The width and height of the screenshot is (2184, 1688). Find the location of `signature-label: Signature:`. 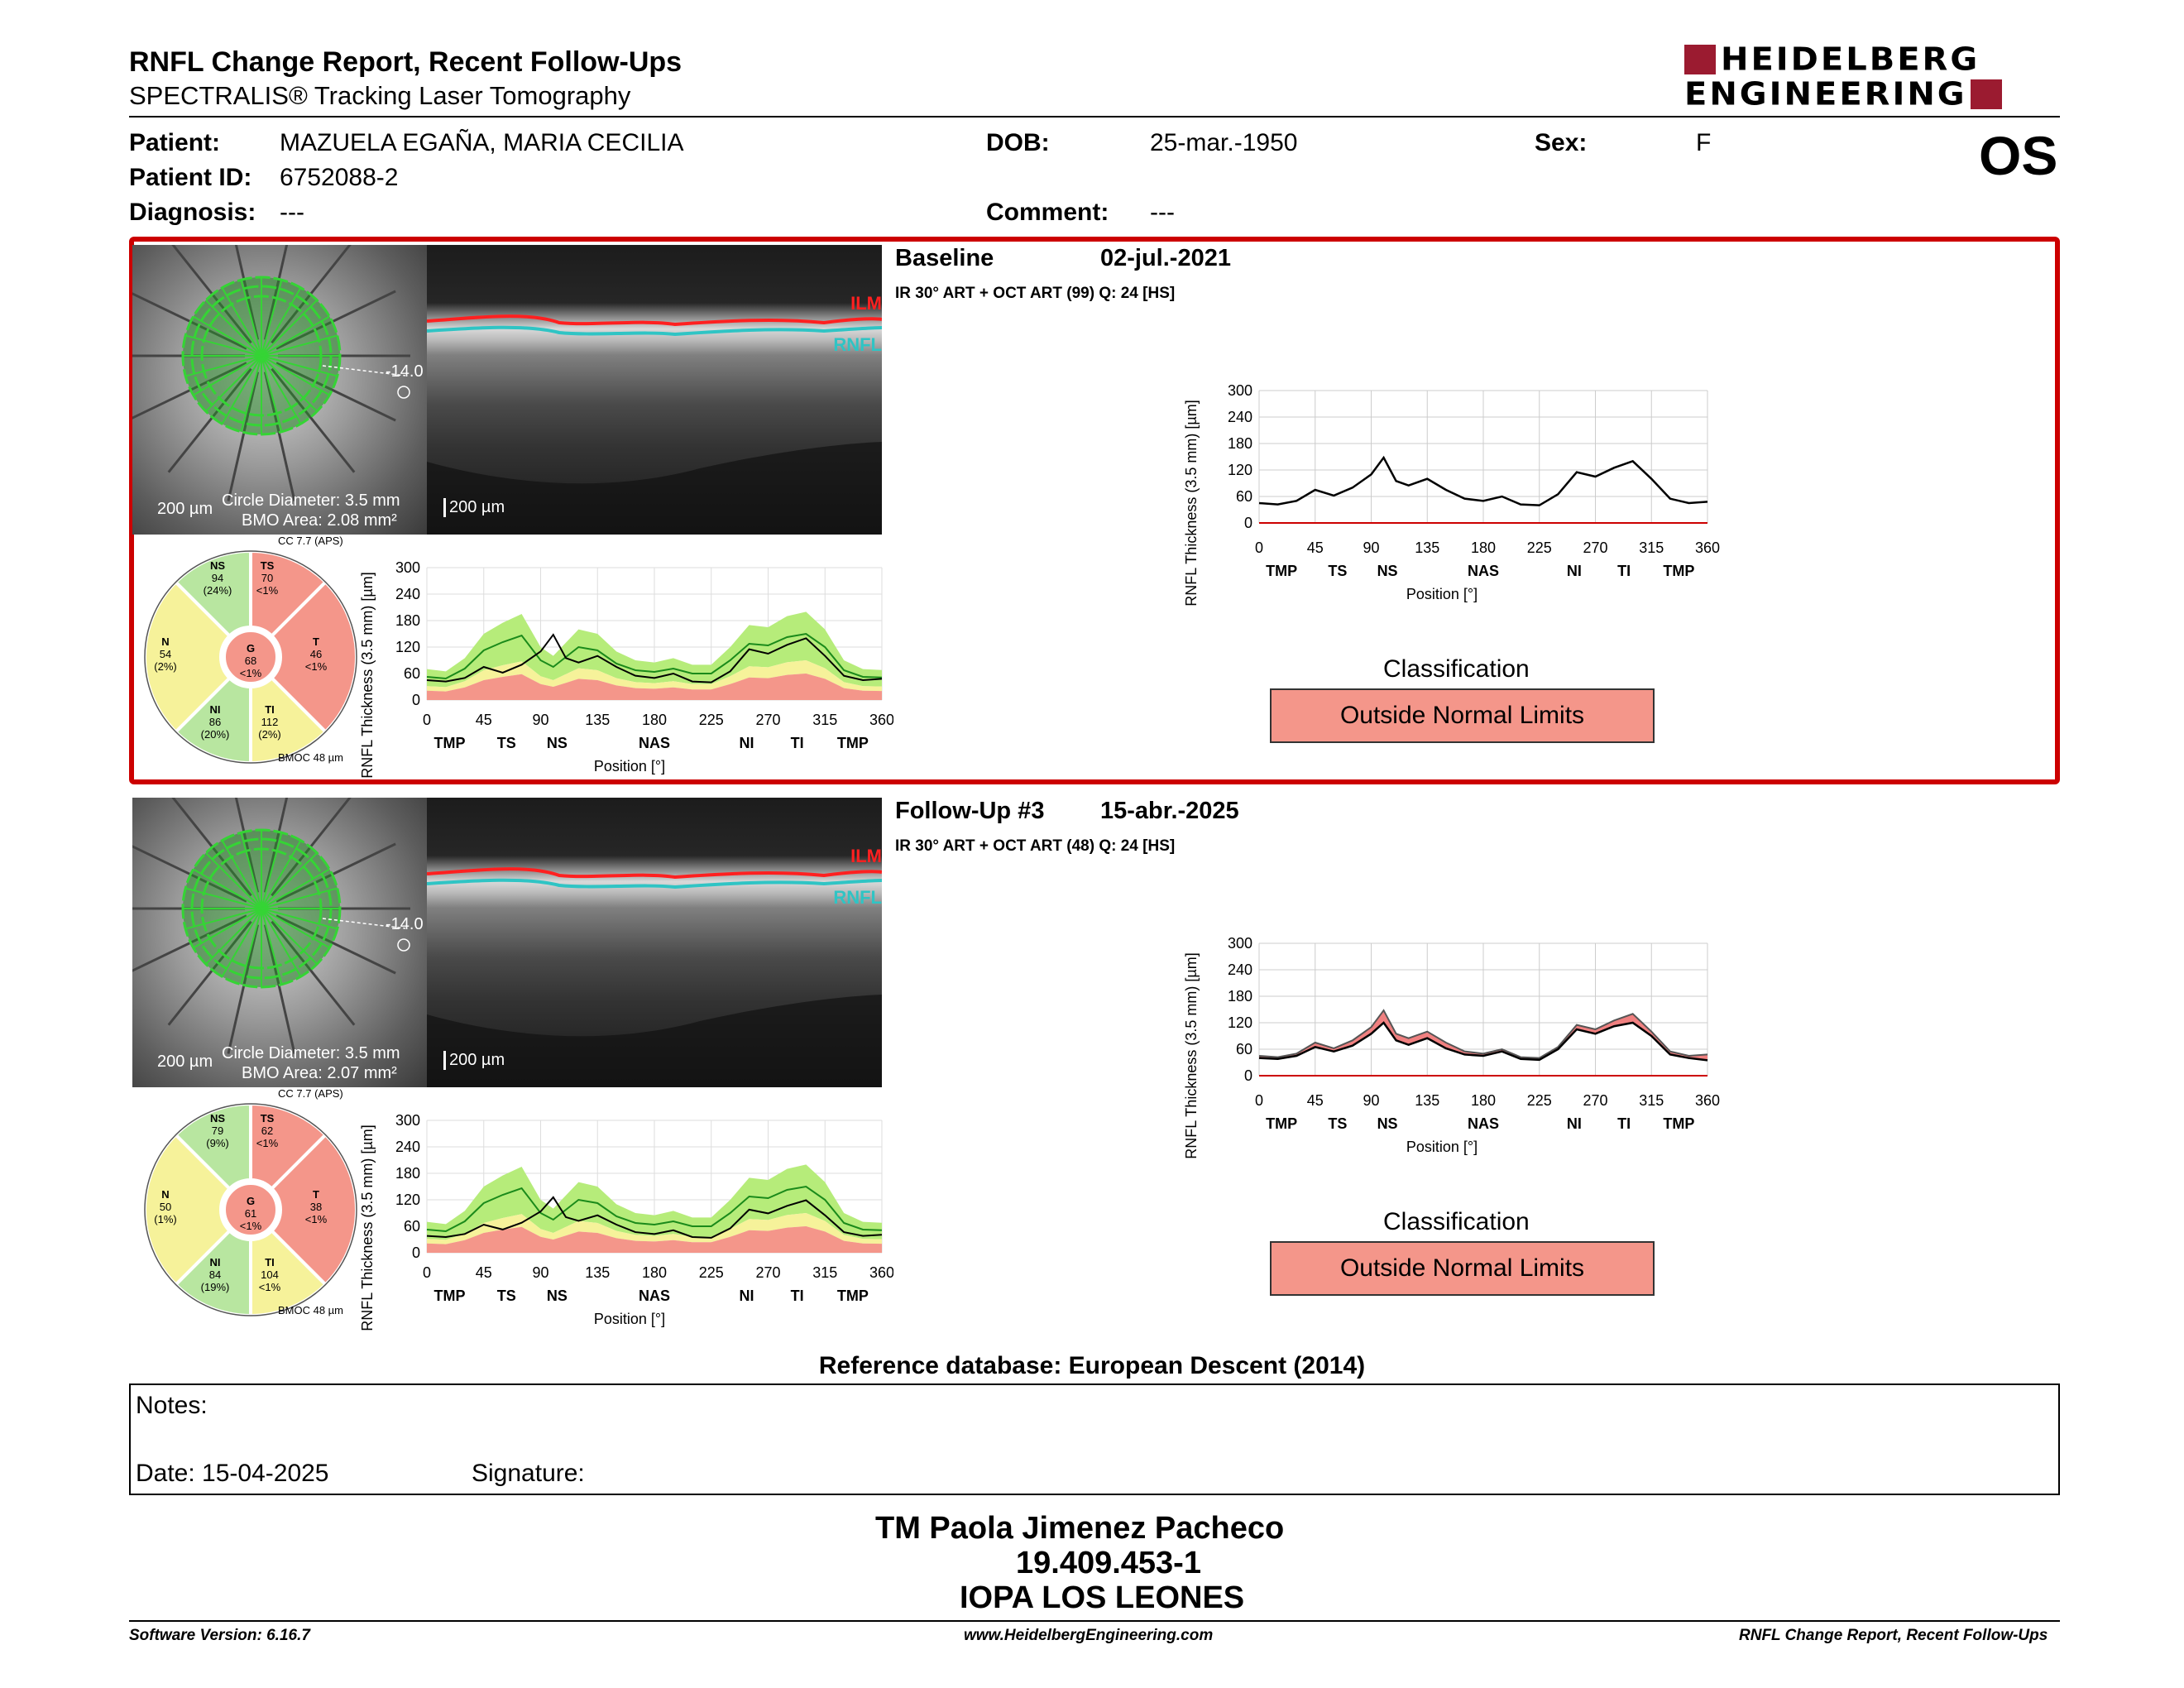

signature-label: Signature: is located at coordinates (528, 1473).